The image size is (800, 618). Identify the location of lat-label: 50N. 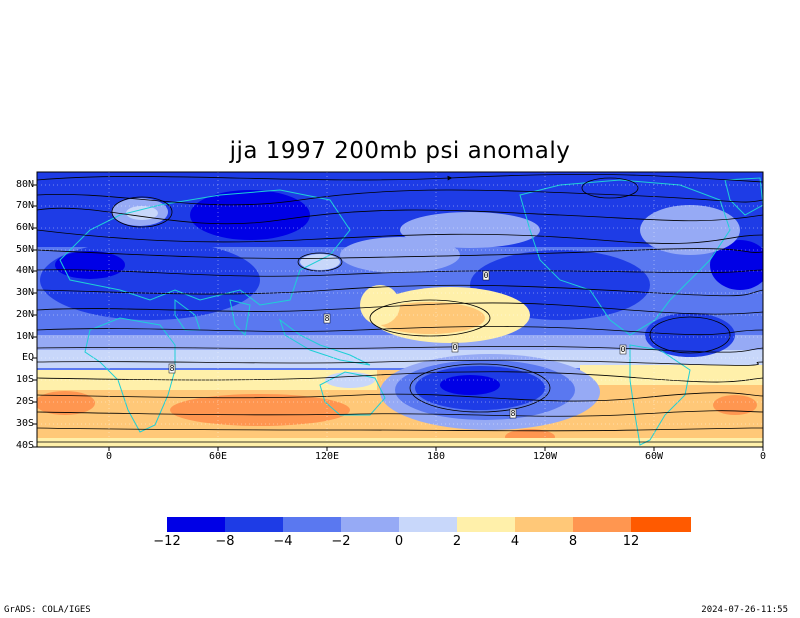
(24, 249).